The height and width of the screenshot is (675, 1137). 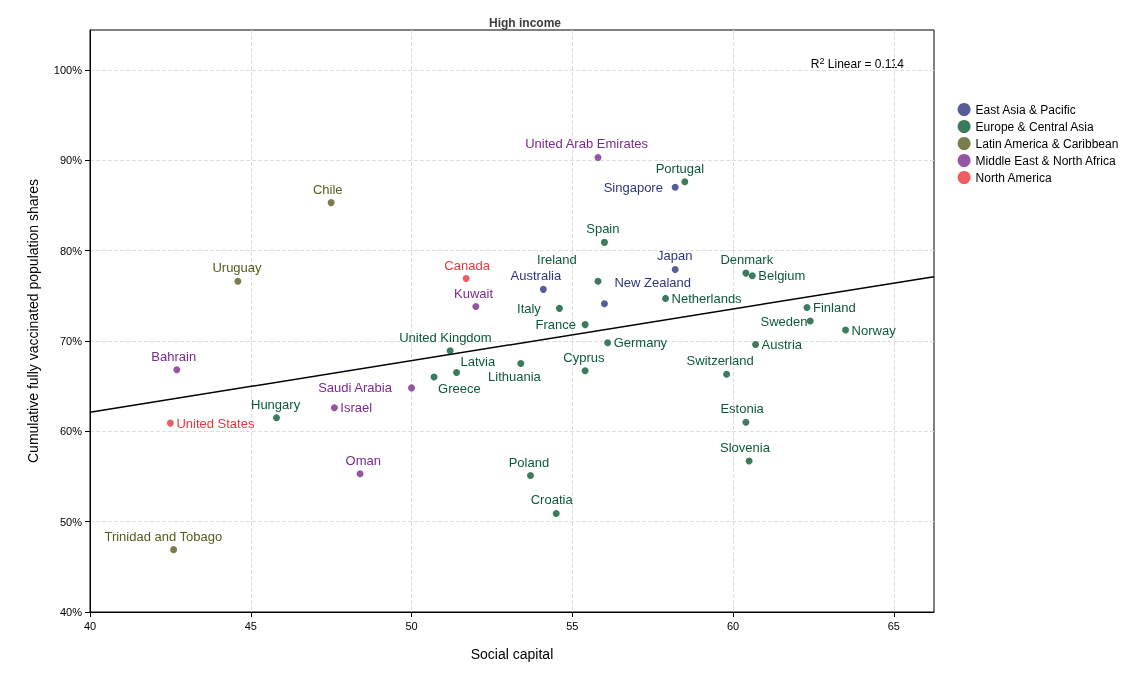 I want to click on x-tick-label: 65, so click(x=893, y=625).